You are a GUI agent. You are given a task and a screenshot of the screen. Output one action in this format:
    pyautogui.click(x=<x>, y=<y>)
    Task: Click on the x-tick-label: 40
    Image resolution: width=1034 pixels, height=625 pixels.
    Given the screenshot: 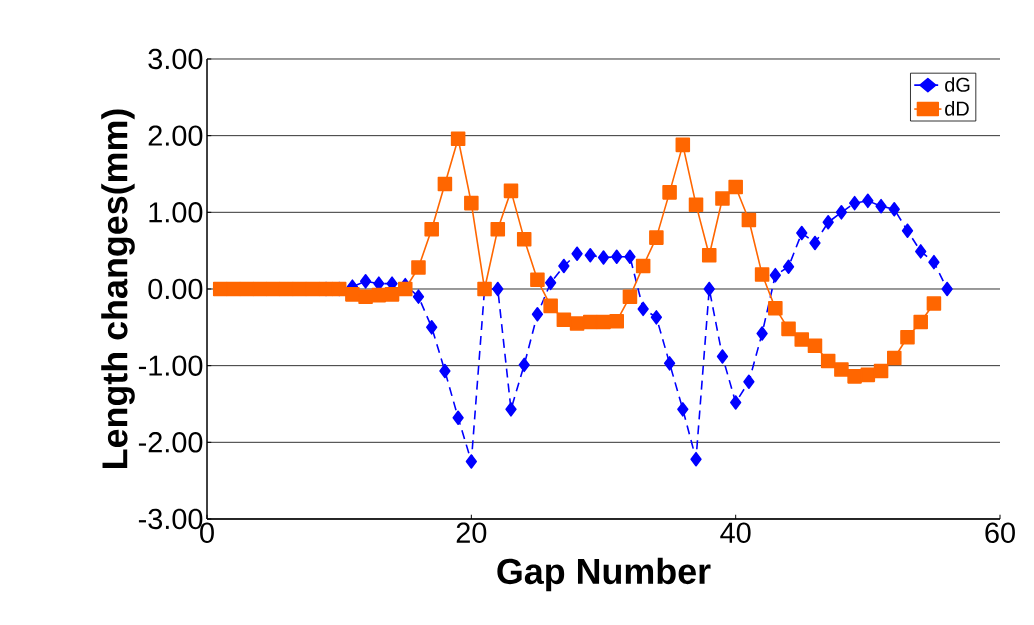 What is the action you would take?
    pyautogui.click(x=735, y=532)
    